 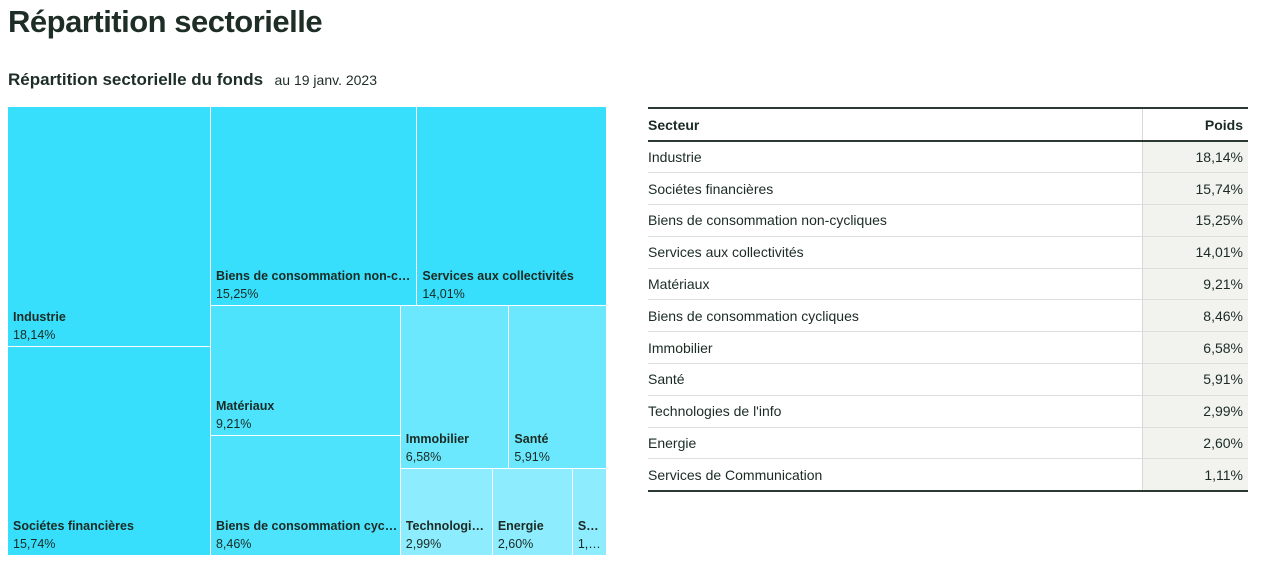 What do you see at coordinates (679, 284) in the screenshot?
I see `sector-cell: Matériaux` at bounding box center [679, 284].